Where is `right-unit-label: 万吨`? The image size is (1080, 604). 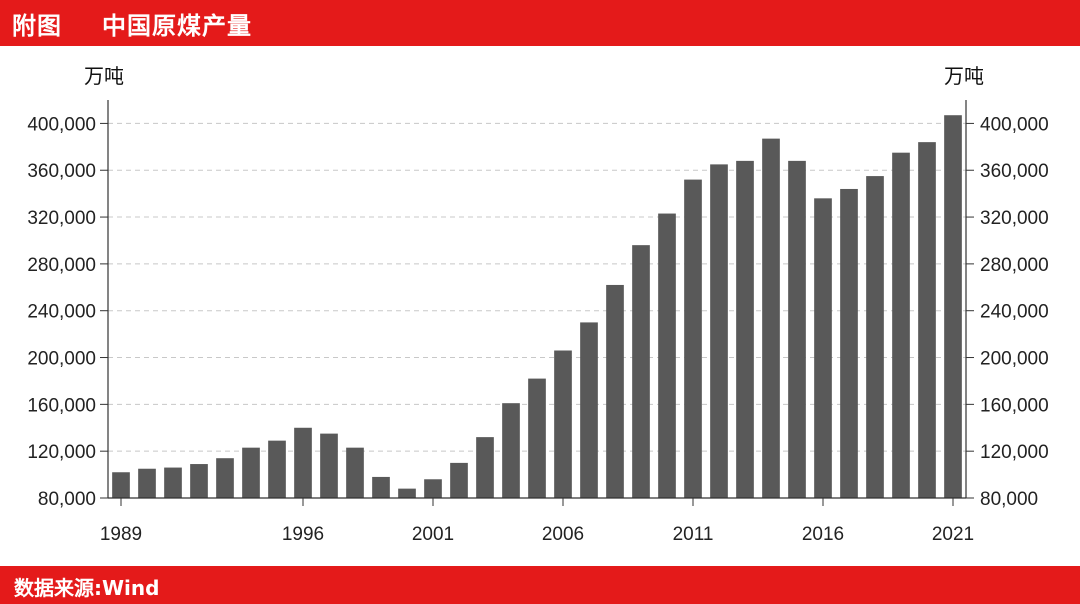 right-unit-label: 万吨 is located at coordinates (964, 76).